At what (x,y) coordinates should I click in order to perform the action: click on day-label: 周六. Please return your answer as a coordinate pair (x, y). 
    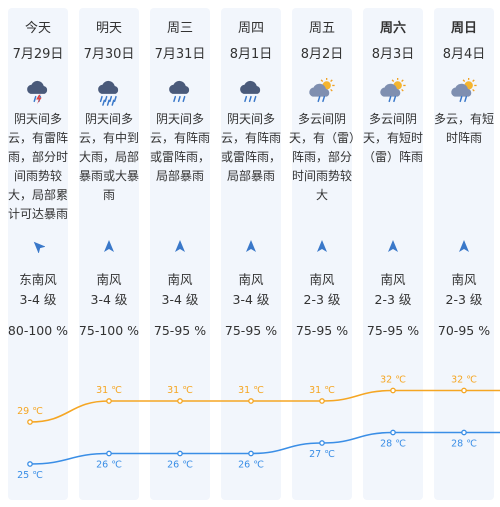
    Looking at the image, I should click on (392, 28).